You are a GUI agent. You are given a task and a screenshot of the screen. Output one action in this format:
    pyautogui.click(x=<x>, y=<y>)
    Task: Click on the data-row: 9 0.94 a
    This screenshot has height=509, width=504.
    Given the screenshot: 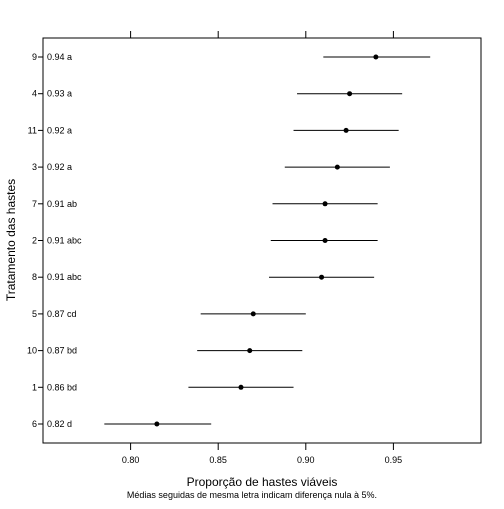 What is the action you would take?
    pyautogui.click(x=231, y=57)
    